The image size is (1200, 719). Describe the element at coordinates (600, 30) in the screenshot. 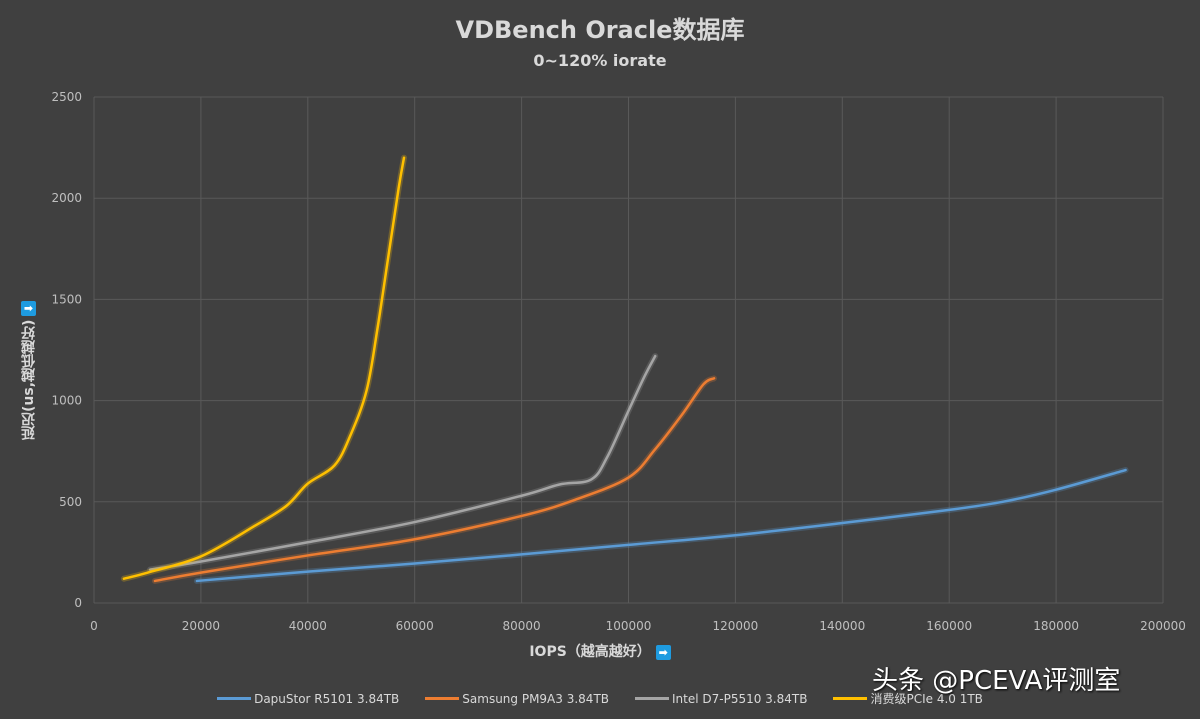

I see `chart-title: VDBench Oracle数据库` at that location.